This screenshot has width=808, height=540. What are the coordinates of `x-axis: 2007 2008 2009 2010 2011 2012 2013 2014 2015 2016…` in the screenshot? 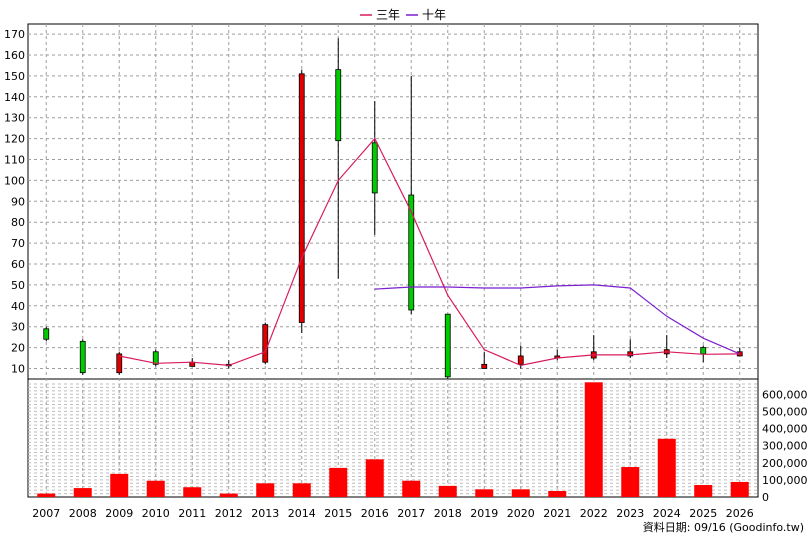 It's located at (393, 513).